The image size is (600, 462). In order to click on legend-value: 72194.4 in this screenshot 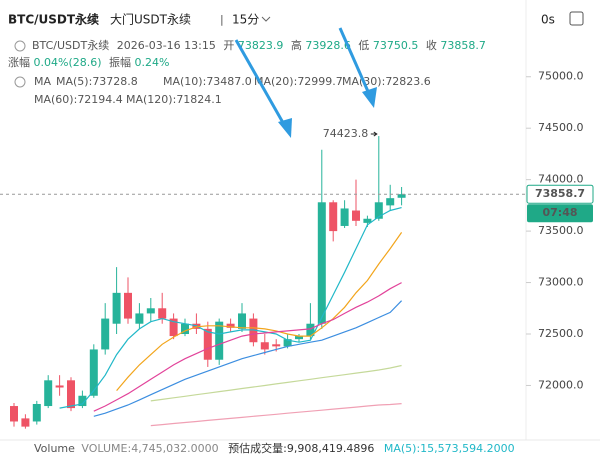, I will do `click(100, 99)`.